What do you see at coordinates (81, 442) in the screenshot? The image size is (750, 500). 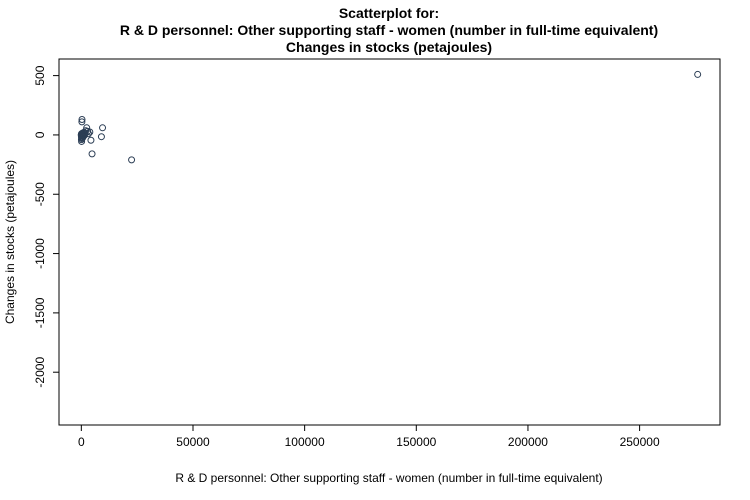 I see `x-tick-label: 0` at bounding box center [81, 442].